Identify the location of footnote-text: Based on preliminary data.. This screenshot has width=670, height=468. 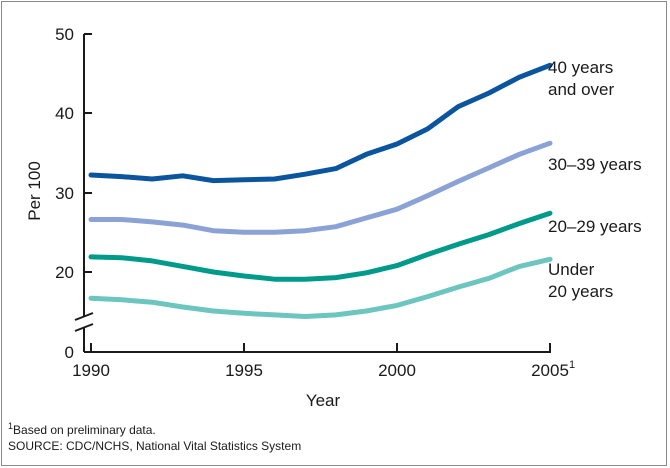
(84, 430).